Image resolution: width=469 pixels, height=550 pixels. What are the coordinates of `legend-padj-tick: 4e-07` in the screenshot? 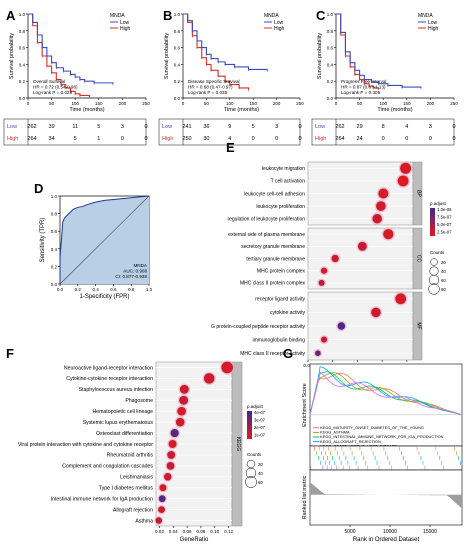 It's located at (260, 412).